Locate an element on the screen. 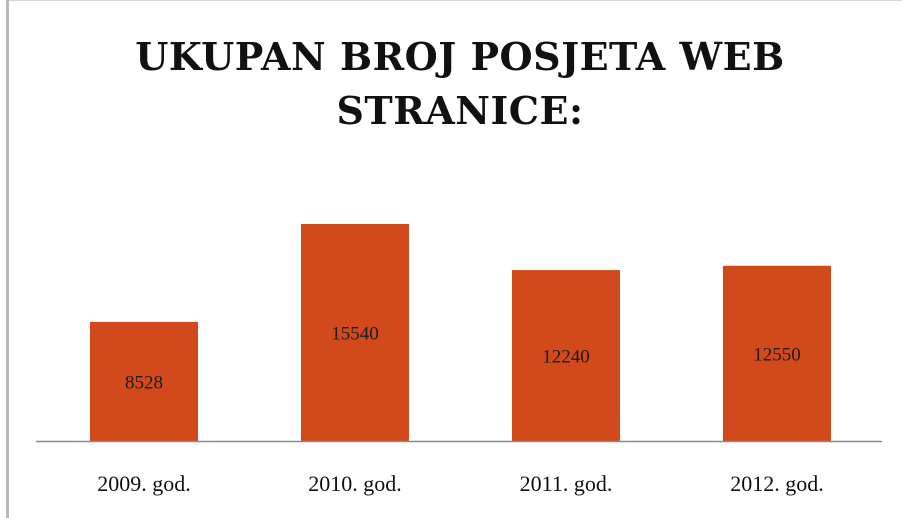 The height and width of the screenshot is (518, 902). x-tick-label-1: 2009. god. is located at coordinates (144, 483).